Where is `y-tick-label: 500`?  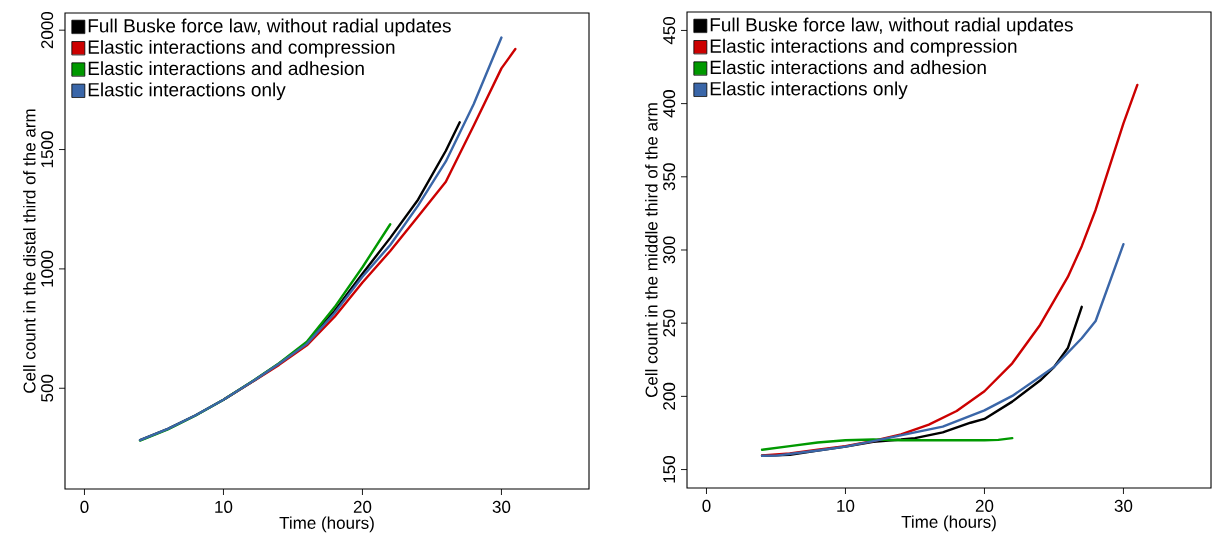 y-tick-label: 500 is located at coordinates (47, 388).